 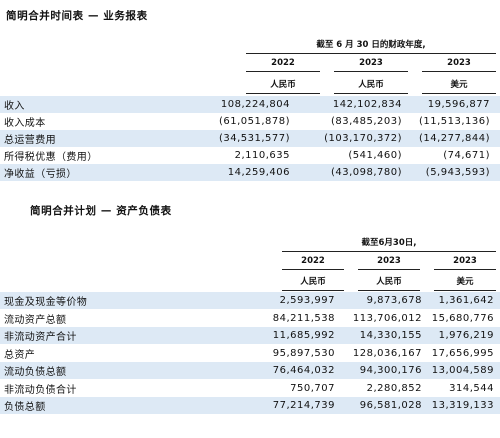 I want to click on row-value: (34,531,577), so click(x=254, y=138).